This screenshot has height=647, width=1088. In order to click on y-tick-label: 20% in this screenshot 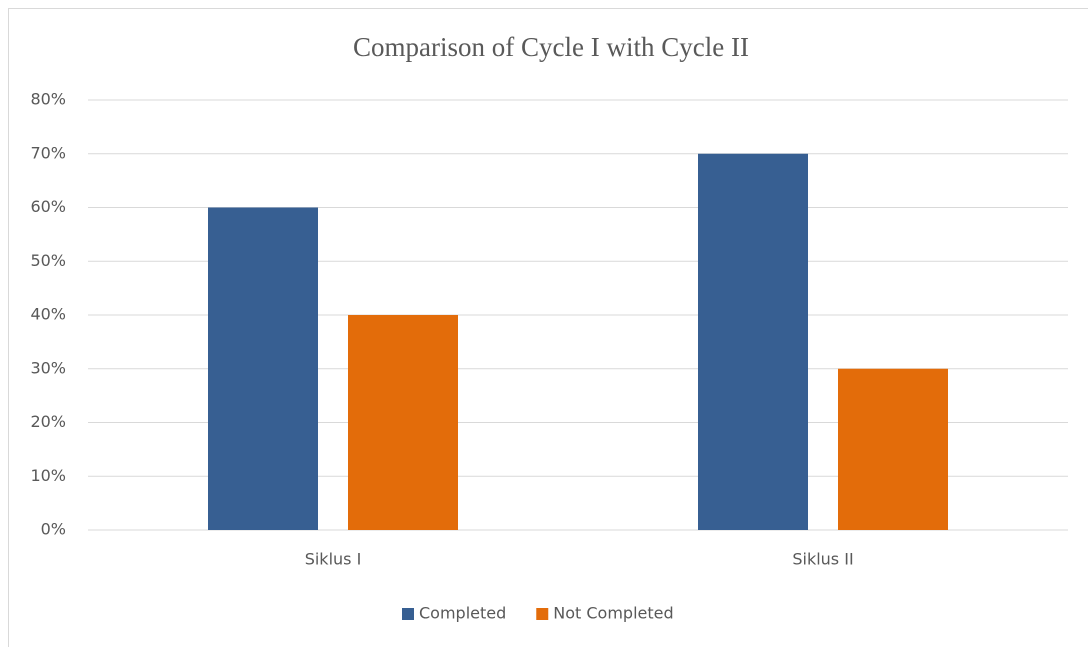, I will do `click(48, 421)`.